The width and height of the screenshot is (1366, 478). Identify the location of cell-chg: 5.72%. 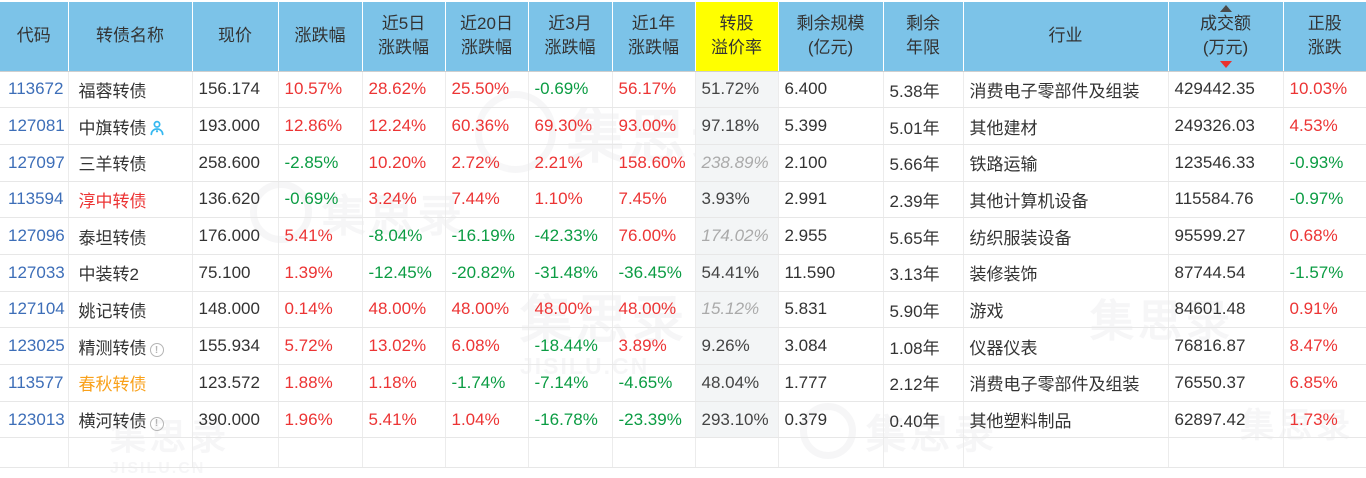
(319, 346).